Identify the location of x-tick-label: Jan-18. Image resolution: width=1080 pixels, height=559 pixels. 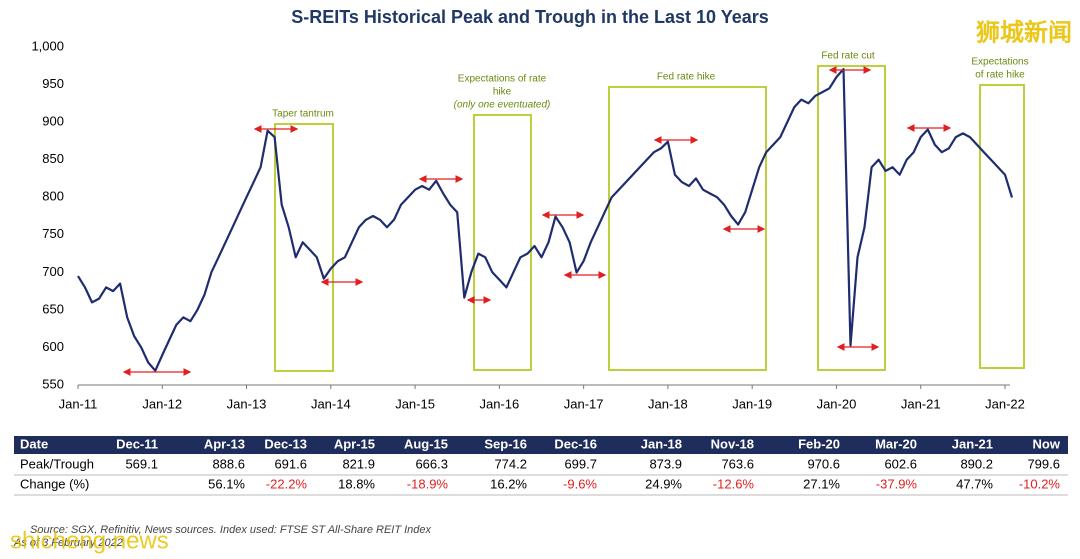
(668, 403).